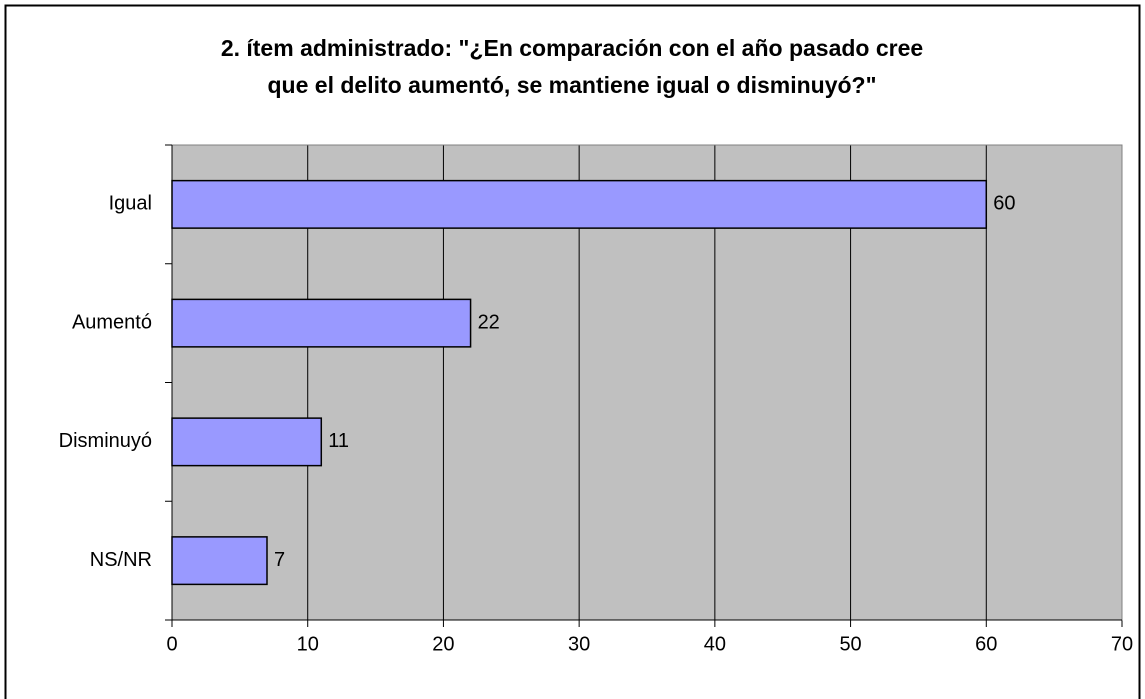 The width and height of the screenshot is (1145, 699). What do you see at coordinates (489, 322) in the screenshot?
I see `data-label: 22` at bounding box center [489, 322].